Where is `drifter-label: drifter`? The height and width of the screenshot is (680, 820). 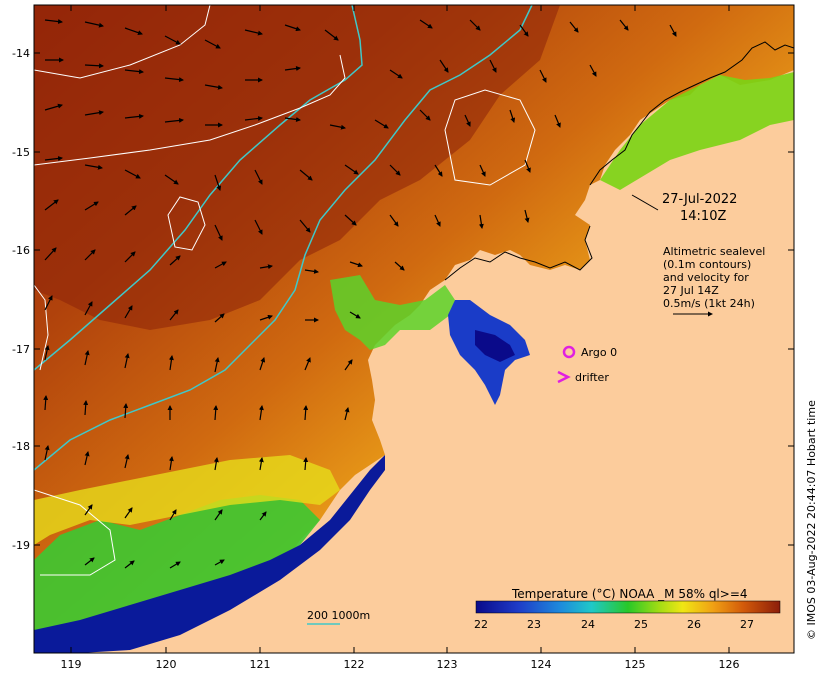
drifter-label: drifter is located at coordinates (592, 377).